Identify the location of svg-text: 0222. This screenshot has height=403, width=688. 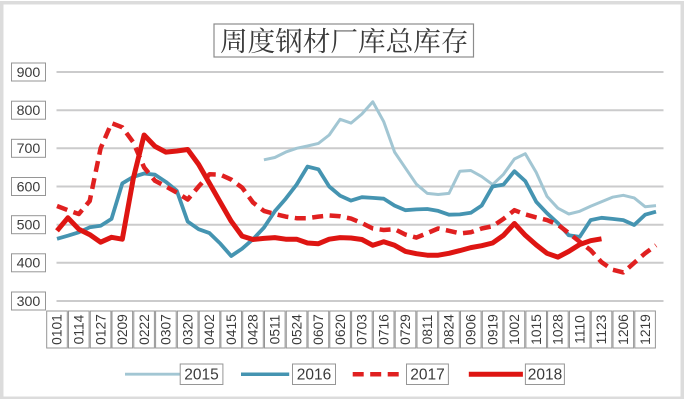
(144, 329).